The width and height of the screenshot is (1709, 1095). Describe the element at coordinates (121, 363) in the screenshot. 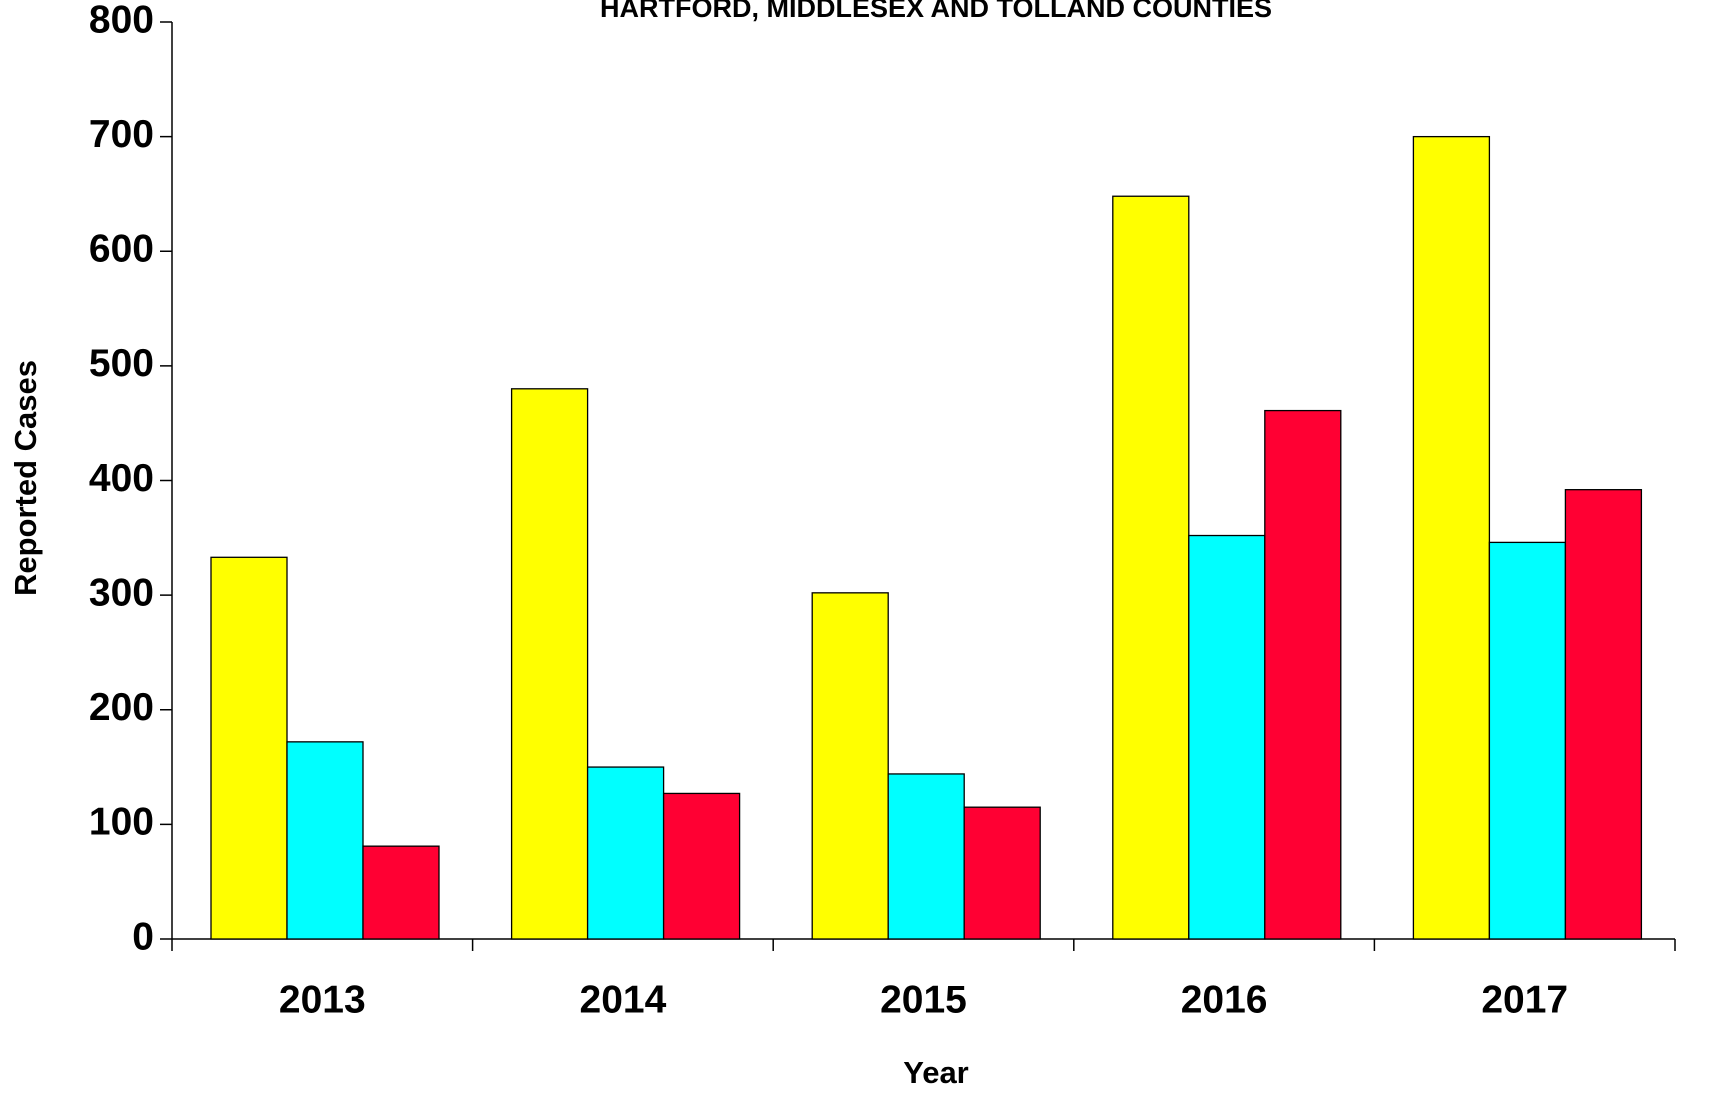

I see `y-tick-label: 500` at that location.